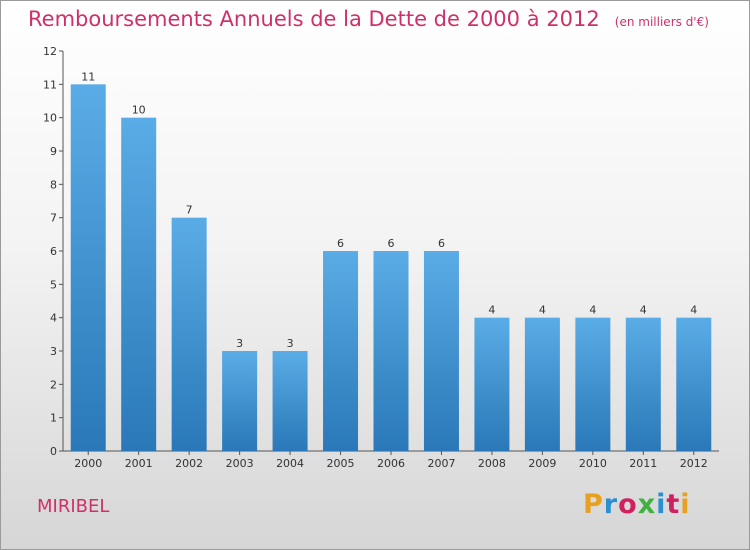  Describe the element at coordinates (53, 351) in the screenshot. I see `y-tick-label: 3` at that location.